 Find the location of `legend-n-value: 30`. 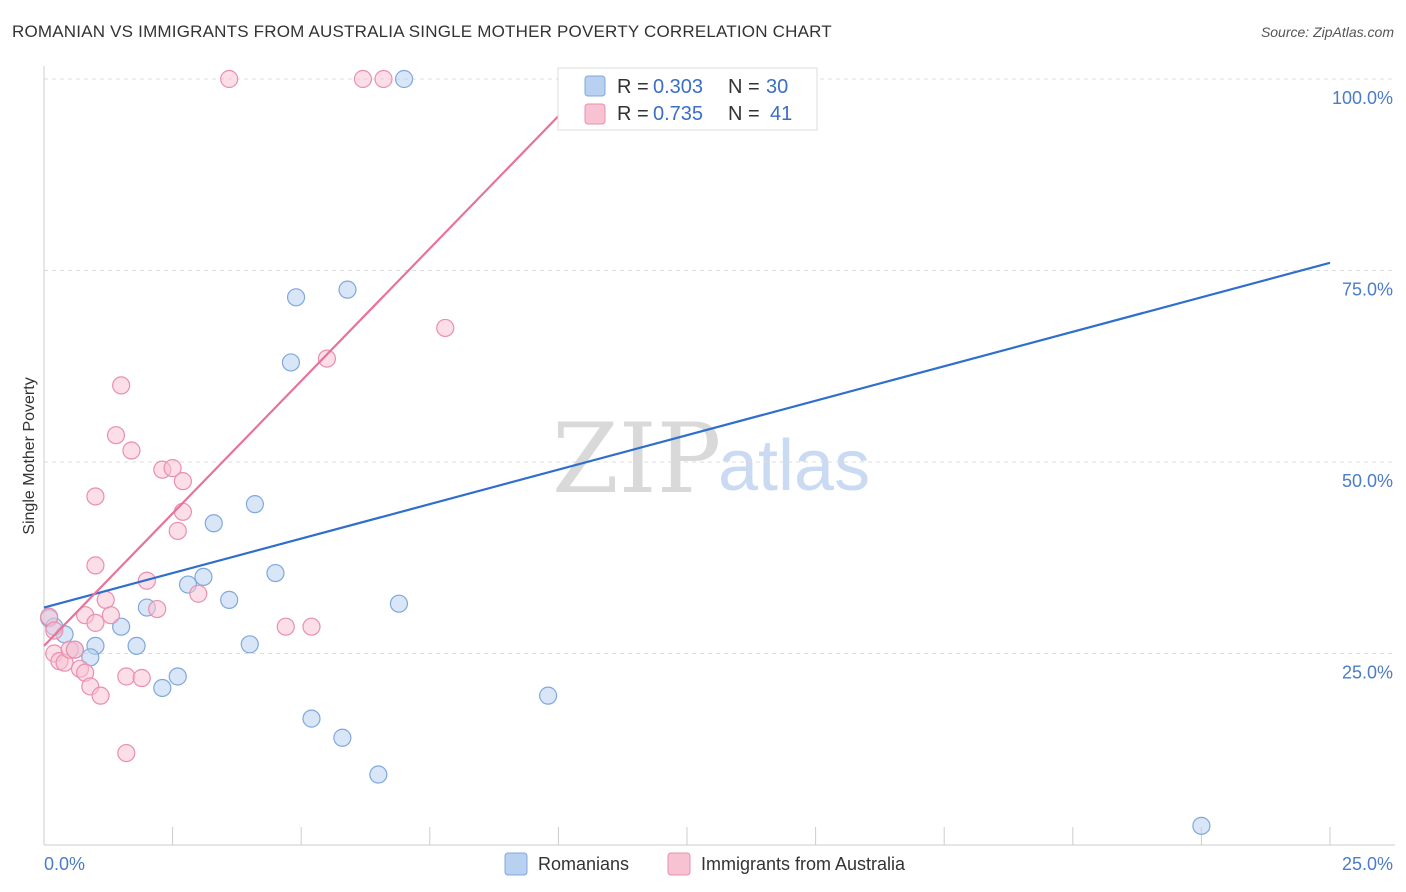

legend-n-value: 30 is located at coordinates (777, 87).